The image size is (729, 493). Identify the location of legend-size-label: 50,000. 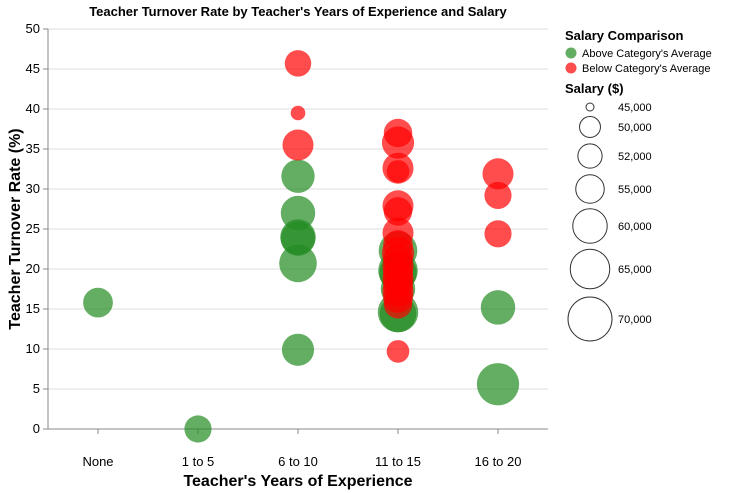
(635, 128).